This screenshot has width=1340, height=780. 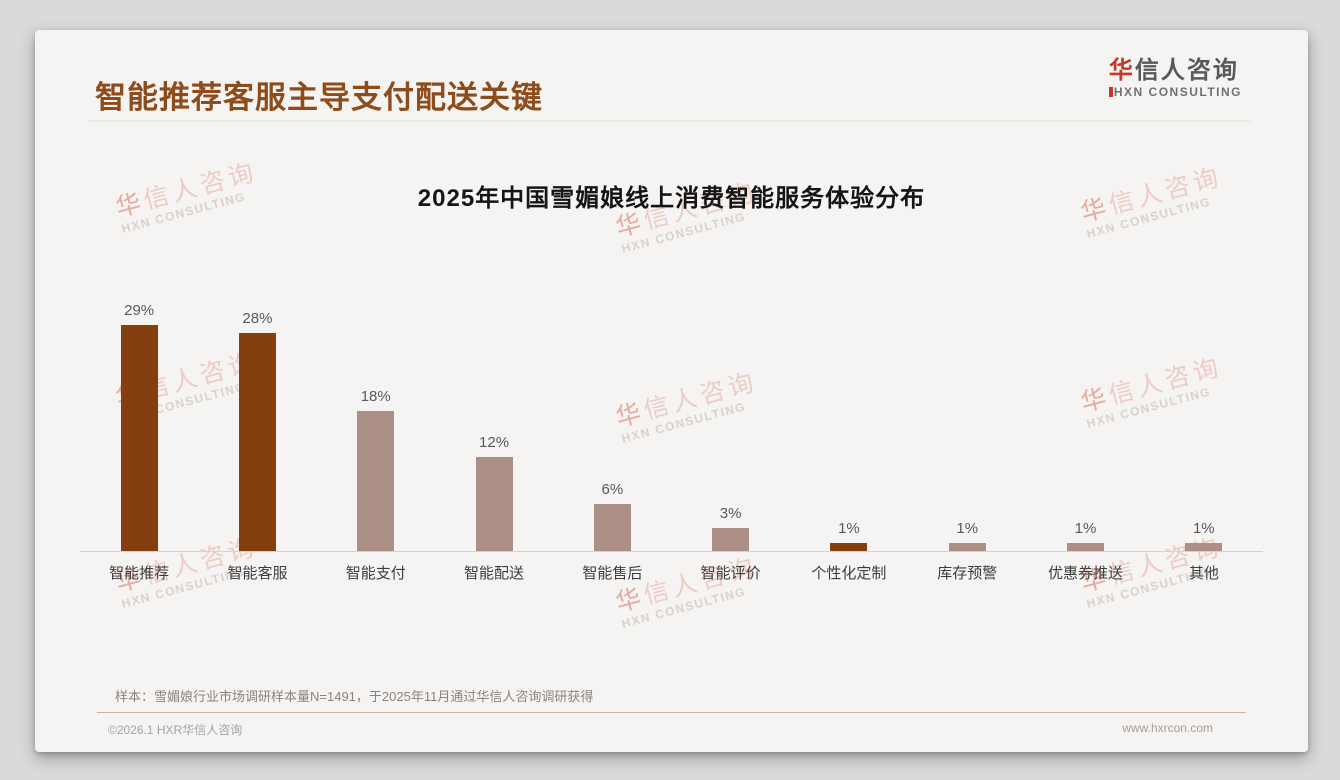 I want to click on bar-column-5: 6%, so click(x=612, y=423).